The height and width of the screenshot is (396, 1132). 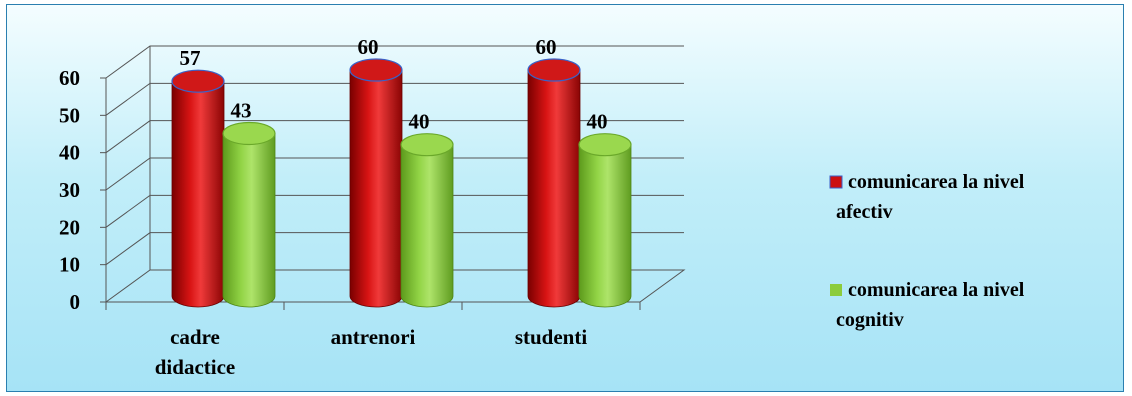 What do you see at coordinates (241, 110) in the screenshot?
I see `data-label: 43` at bounding box center [241, 110].